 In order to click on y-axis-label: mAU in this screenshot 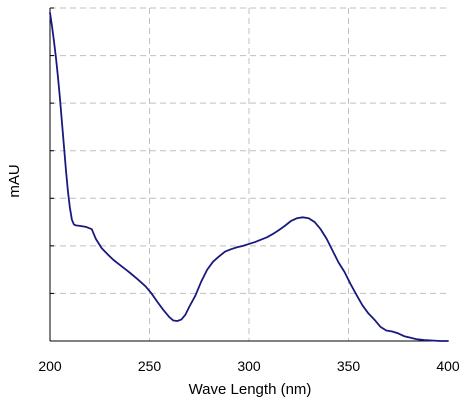, I will do `click(14, 180)`.